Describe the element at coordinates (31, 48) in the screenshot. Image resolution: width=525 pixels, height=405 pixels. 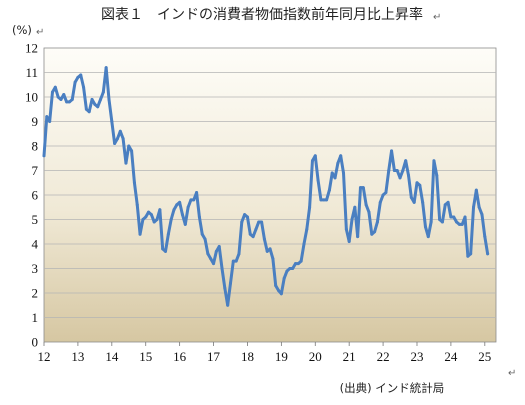
I see `y-tick-label: 12` at that location.